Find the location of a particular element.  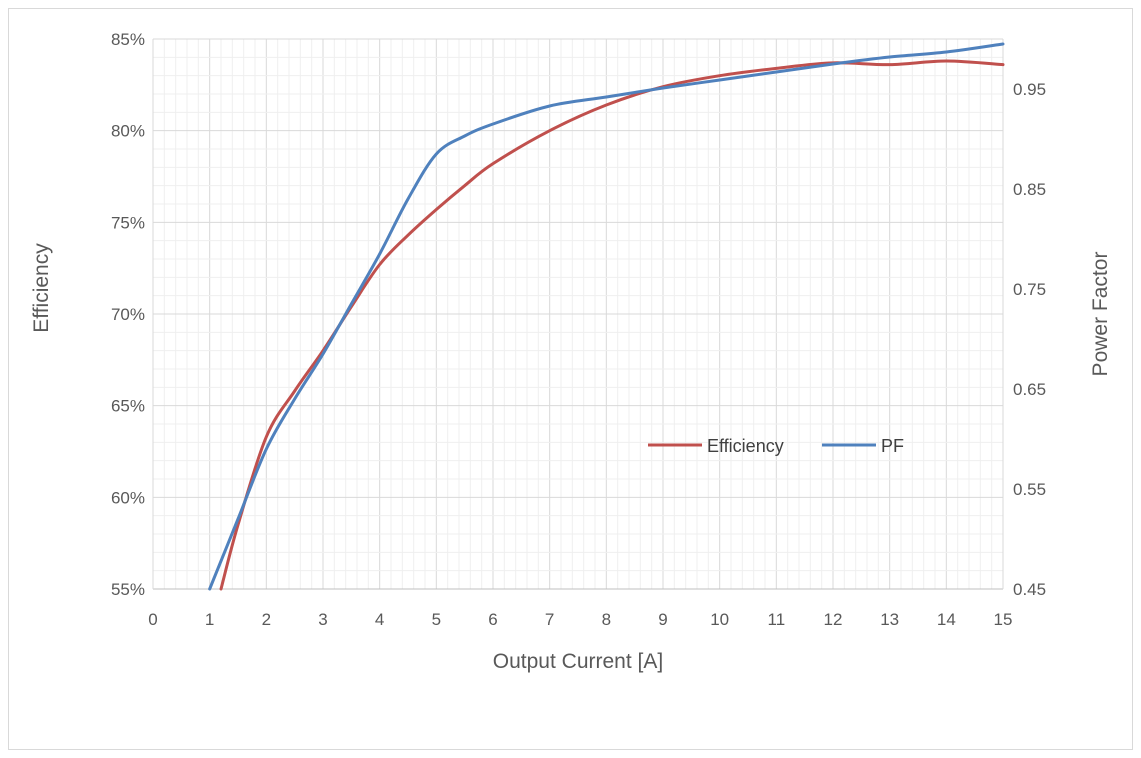

y-left-tick-label: 55% is located at coordinates (128, 589).